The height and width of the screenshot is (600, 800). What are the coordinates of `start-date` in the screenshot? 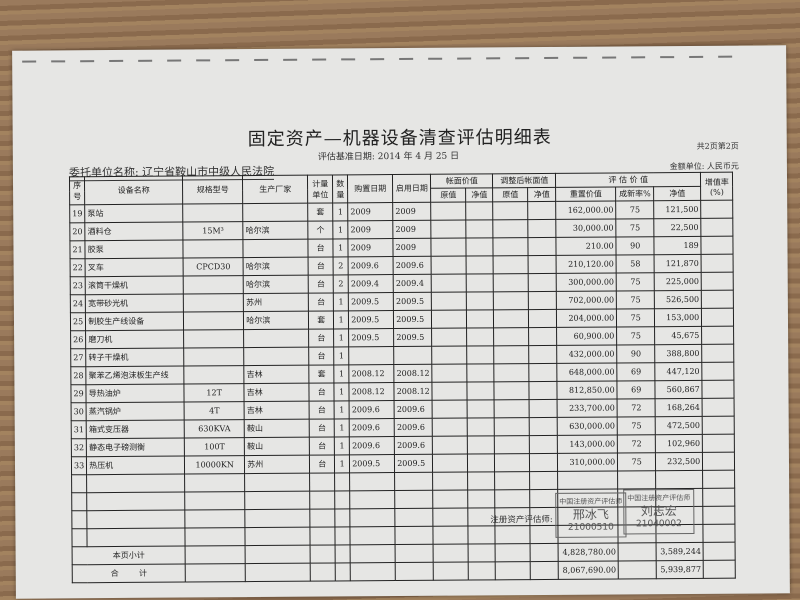 It's located at (413, 355).